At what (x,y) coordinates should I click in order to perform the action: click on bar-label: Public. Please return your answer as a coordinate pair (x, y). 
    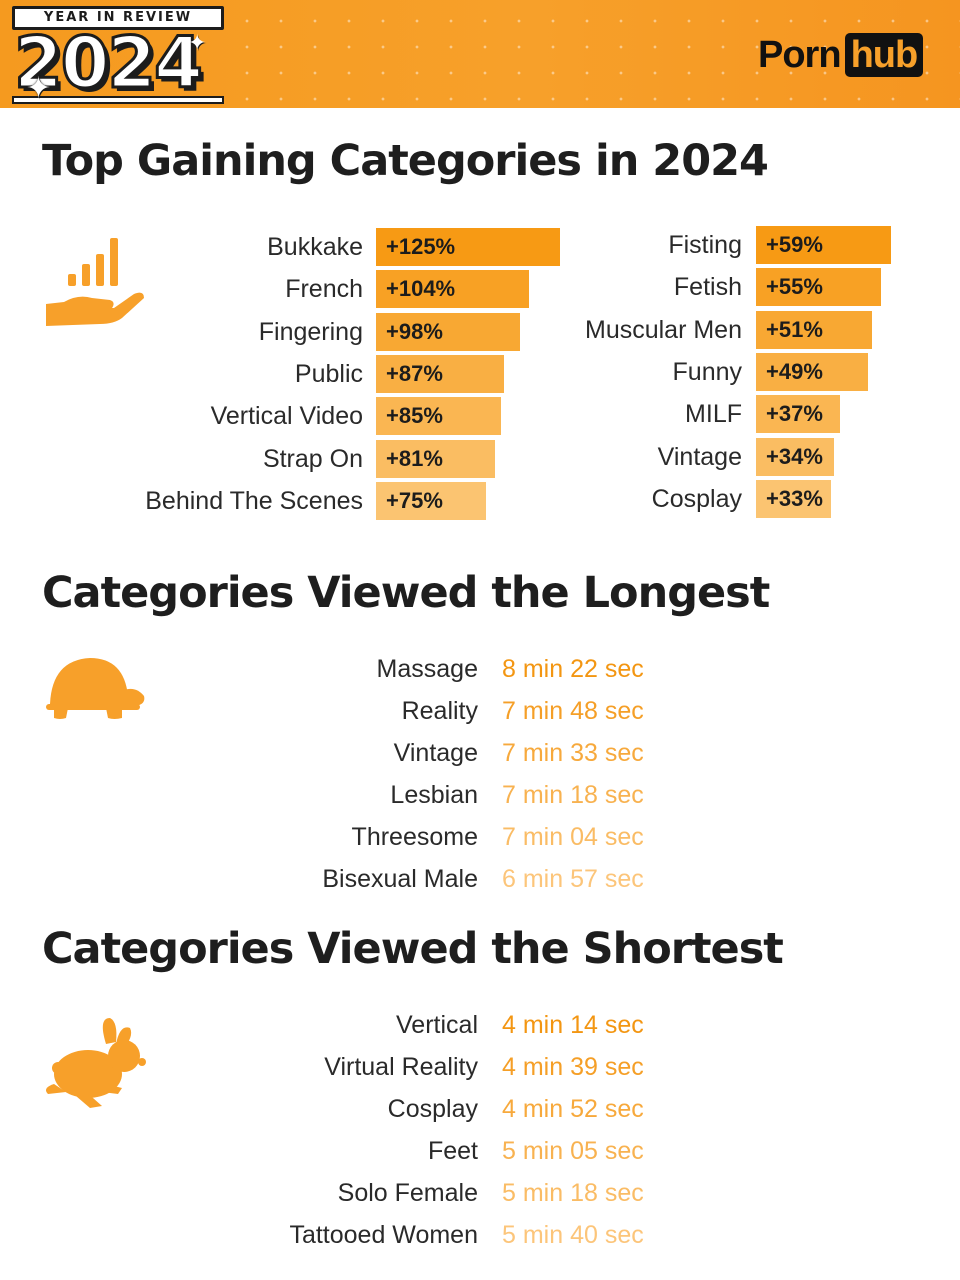
    Looking at the image, I should click on (328, 373).